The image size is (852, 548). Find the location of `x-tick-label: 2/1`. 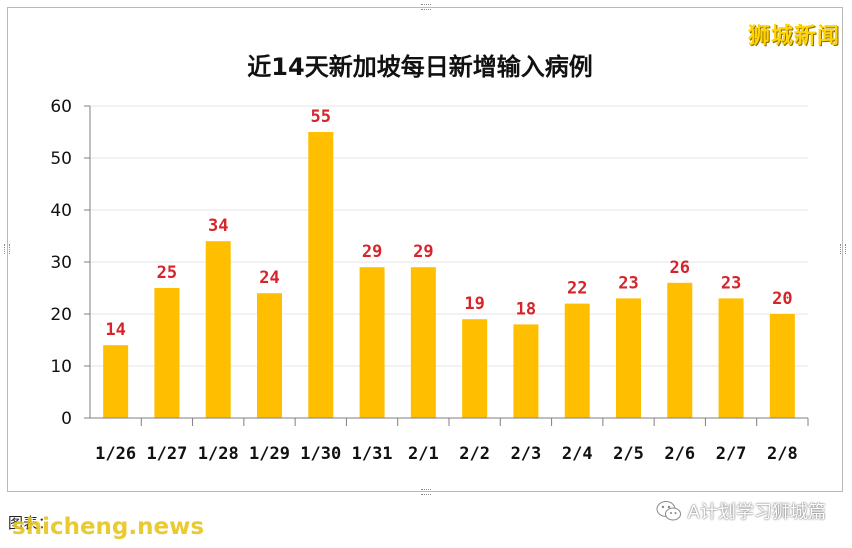

x-tick-label: 2/1 is located at coordinates (423, 454).